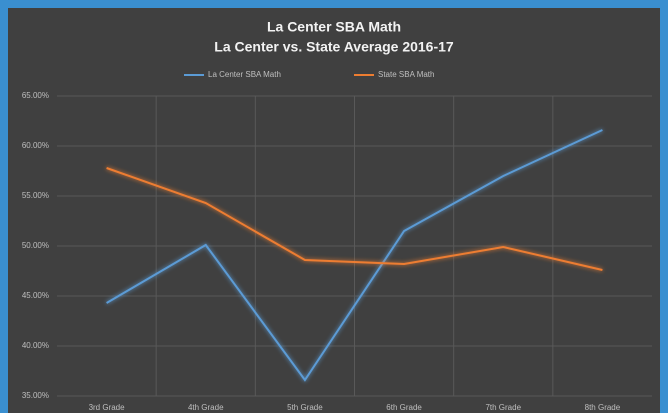 The height and width of the screenshot is (413, 668). What do you see at coordinates (404, 407) in the screenshot?
I see `x-tick-label: 6th Grade` at bounding box center [404, 407].